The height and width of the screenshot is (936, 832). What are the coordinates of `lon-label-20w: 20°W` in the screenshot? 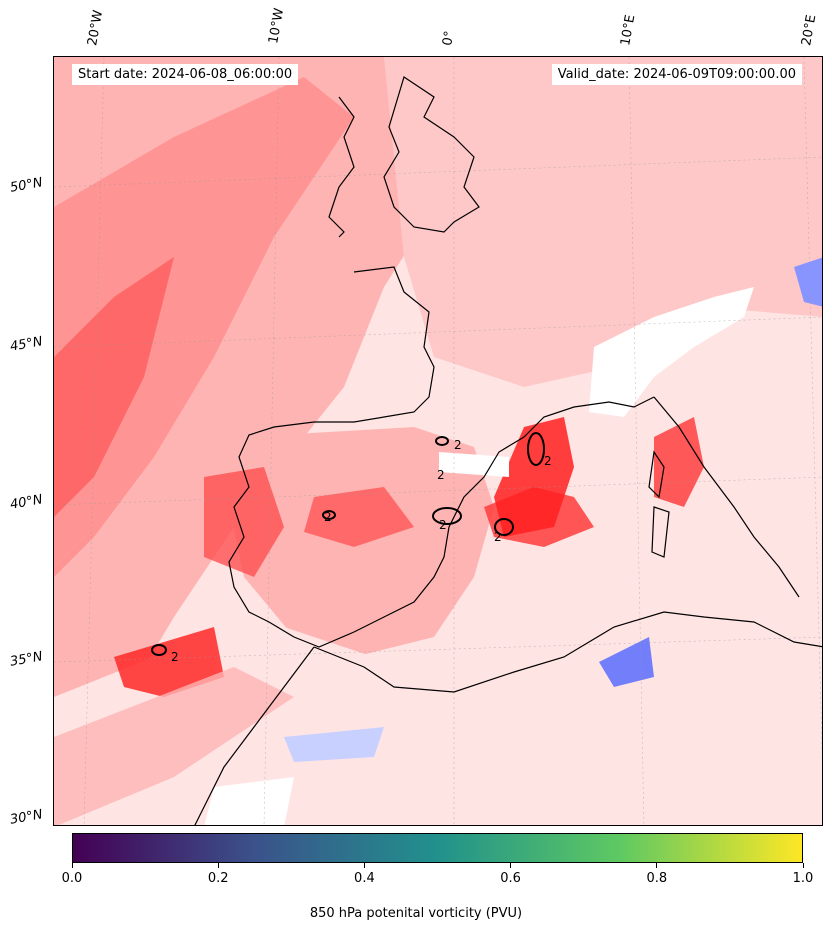 It's located at (96, 28).